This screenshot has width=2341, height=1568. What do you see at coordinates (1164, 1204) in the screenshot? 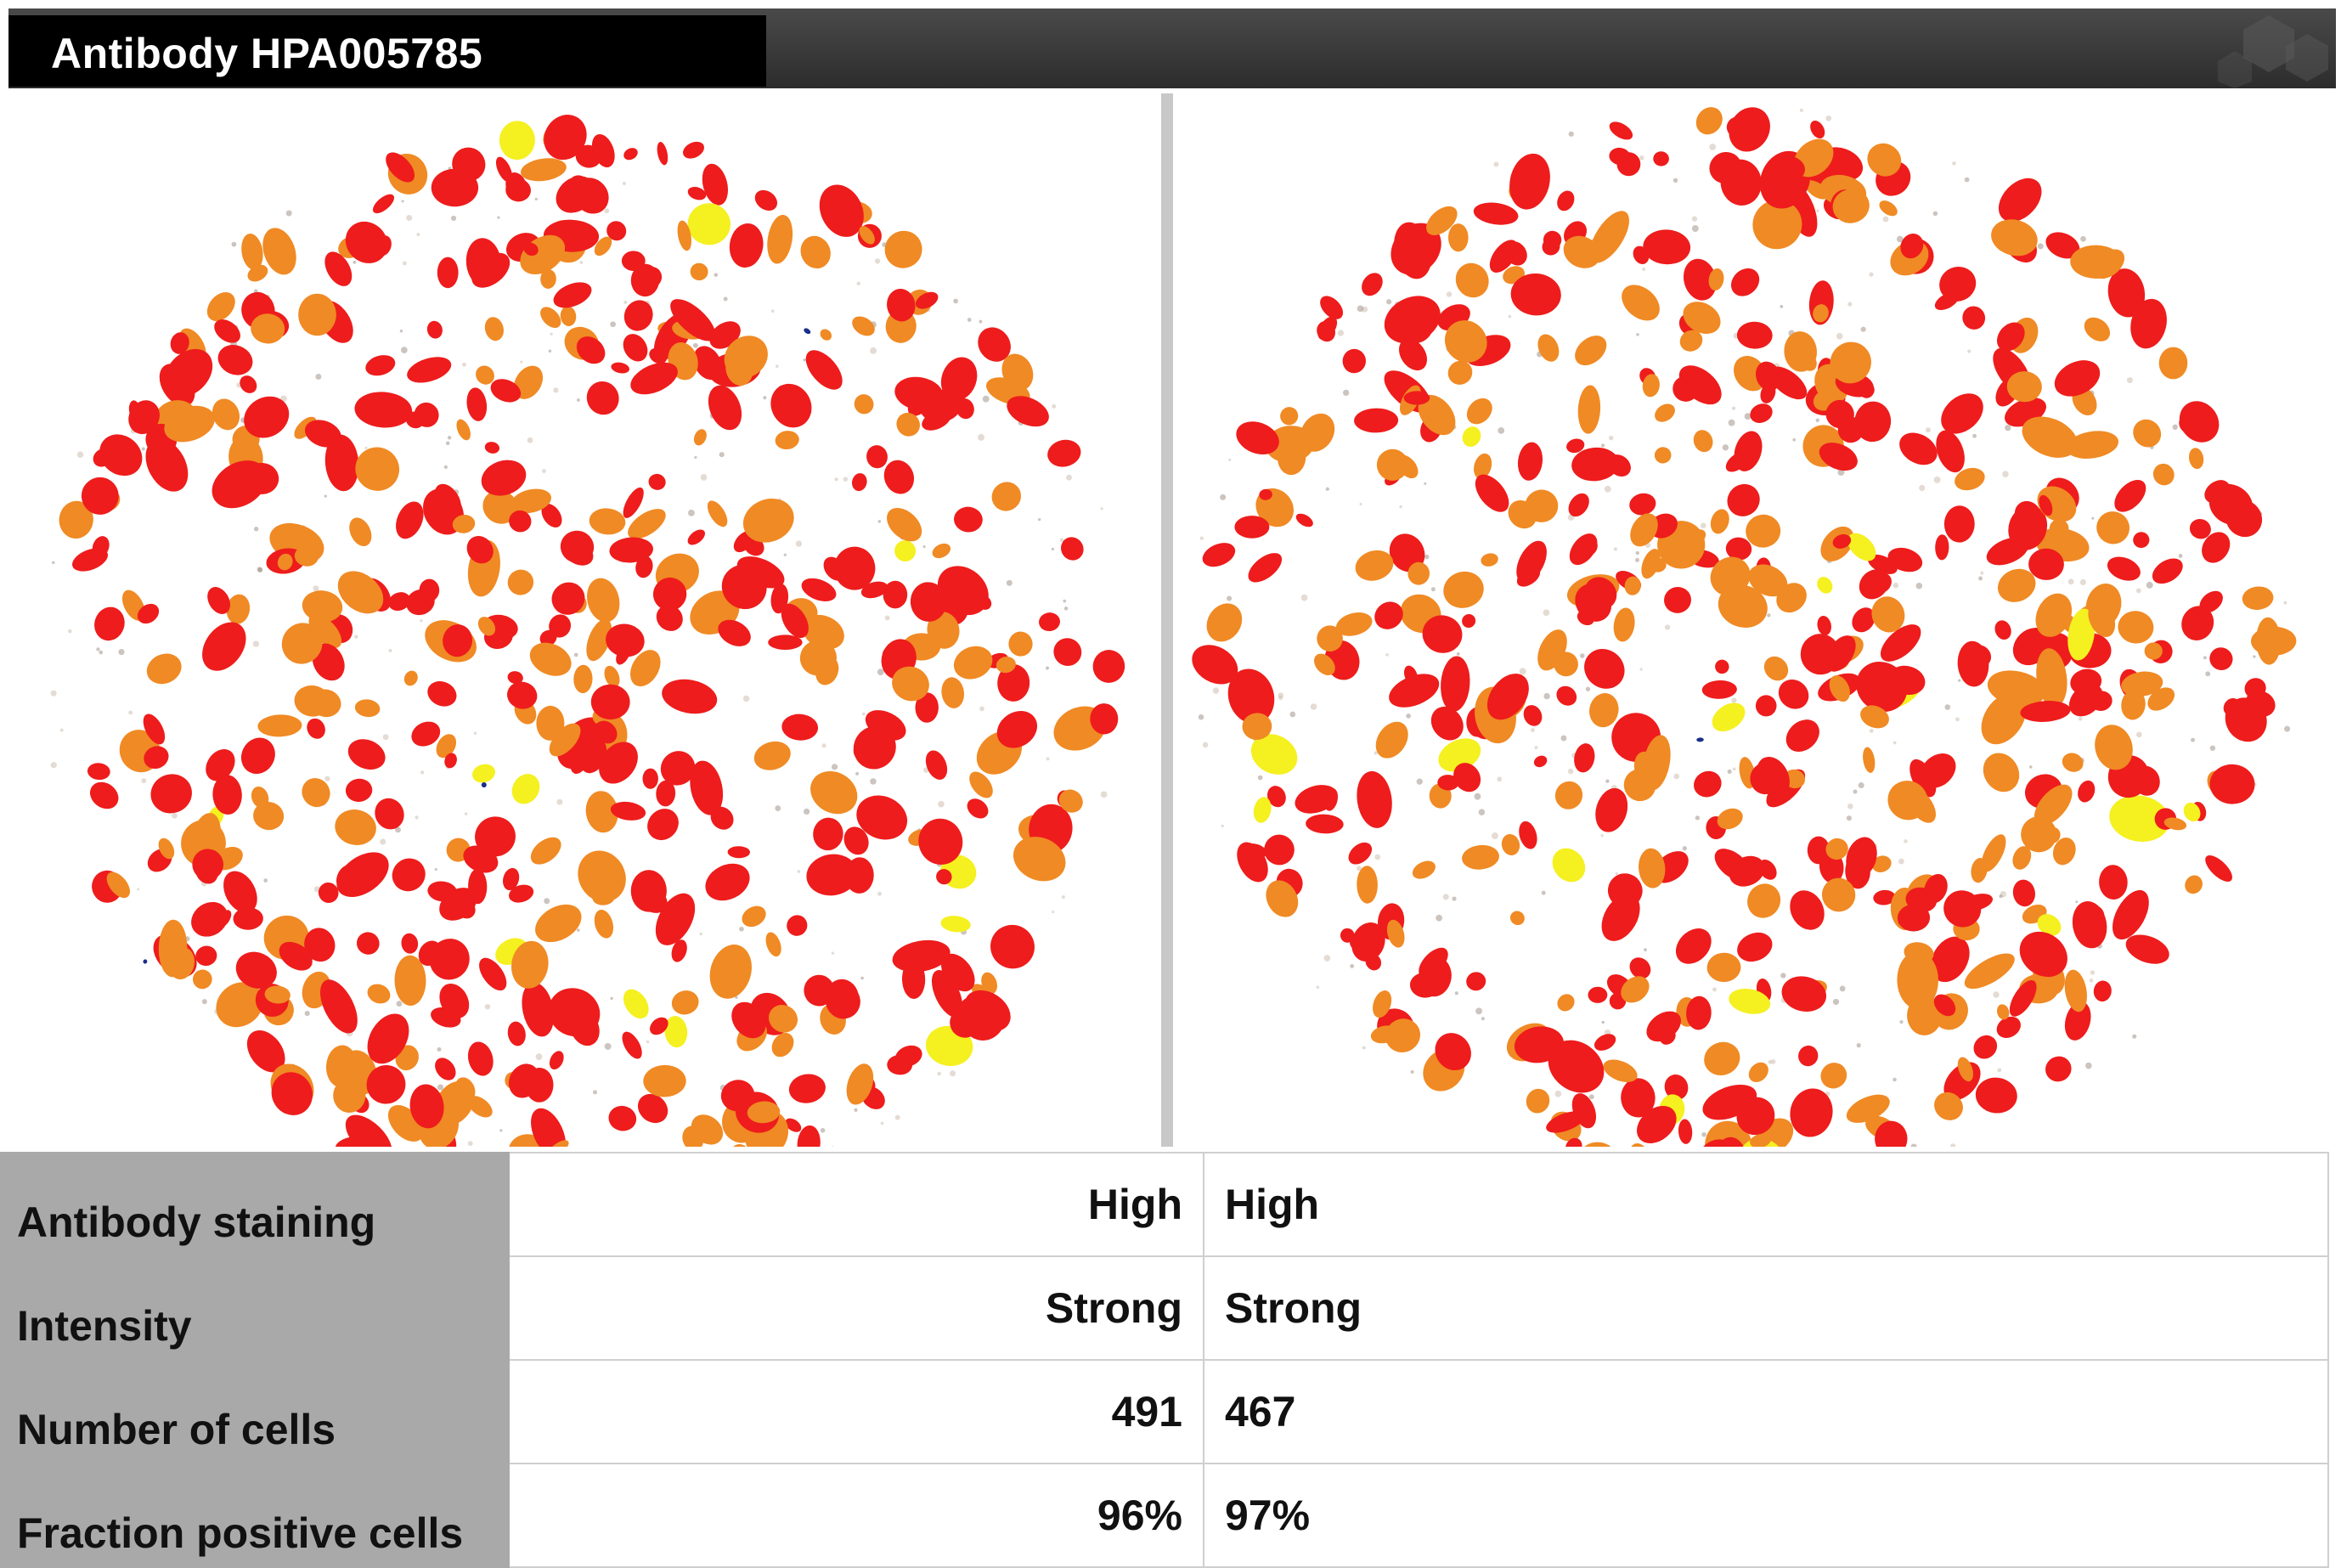
I see `table-row: Antibody staining High High` at bounding box center [1164, 1204].